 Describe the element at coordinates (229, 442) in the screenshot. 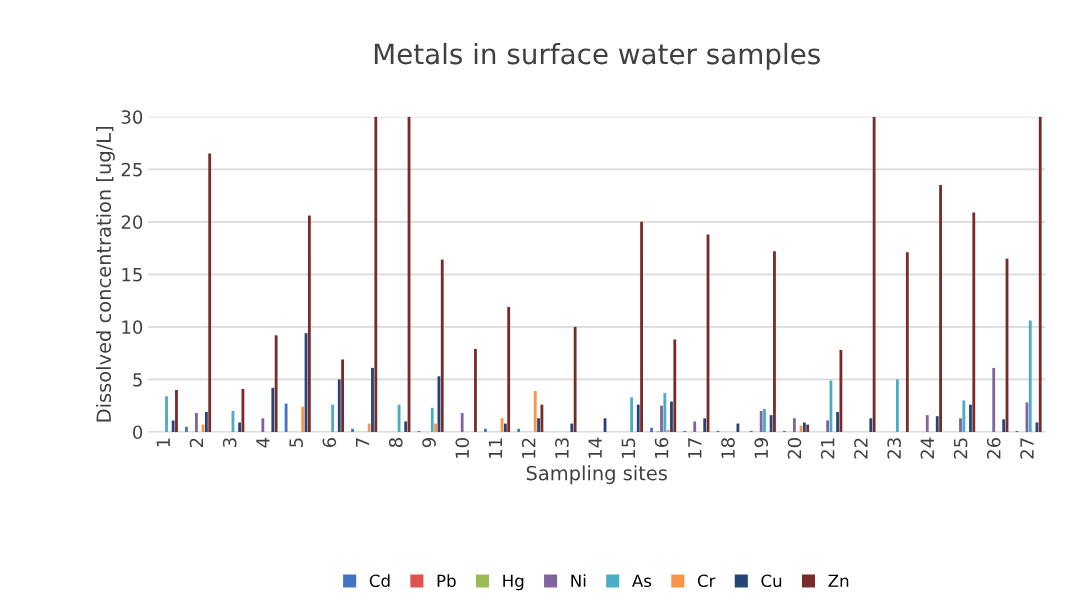

I see `x-tick-label: 3` at that location.